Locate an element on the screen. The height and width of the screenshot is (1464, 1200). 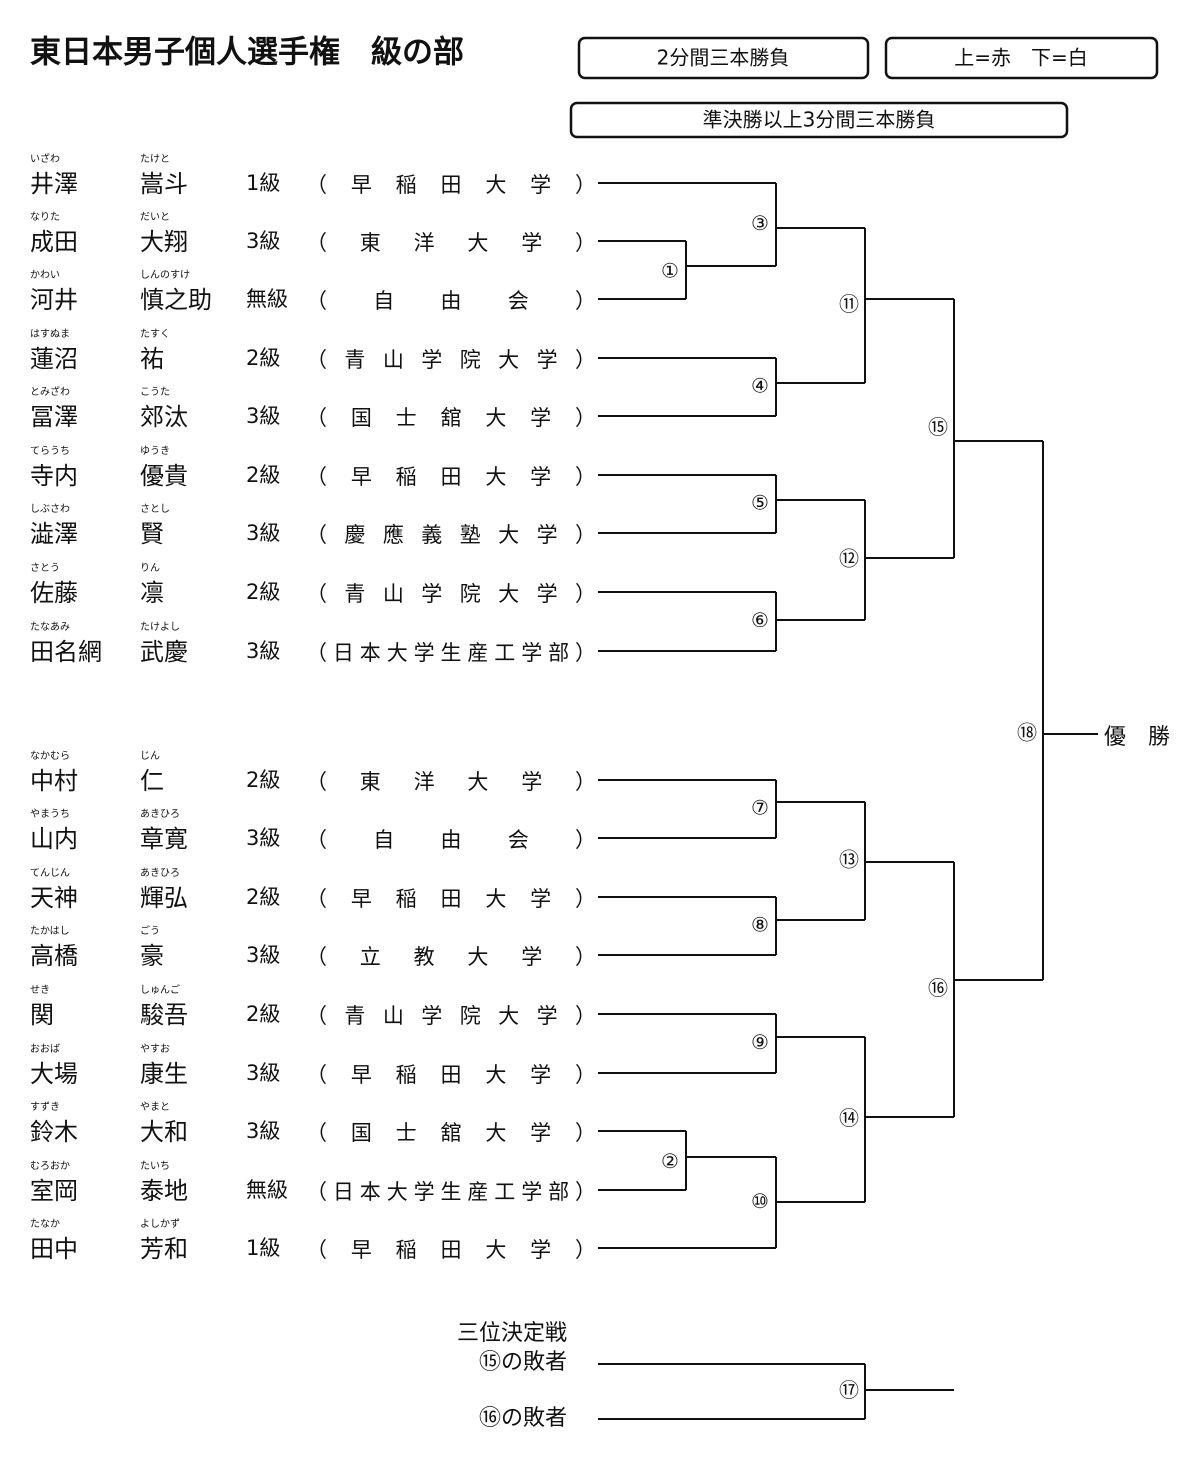
furigana: たけよし is located at coordinates (160, 627).